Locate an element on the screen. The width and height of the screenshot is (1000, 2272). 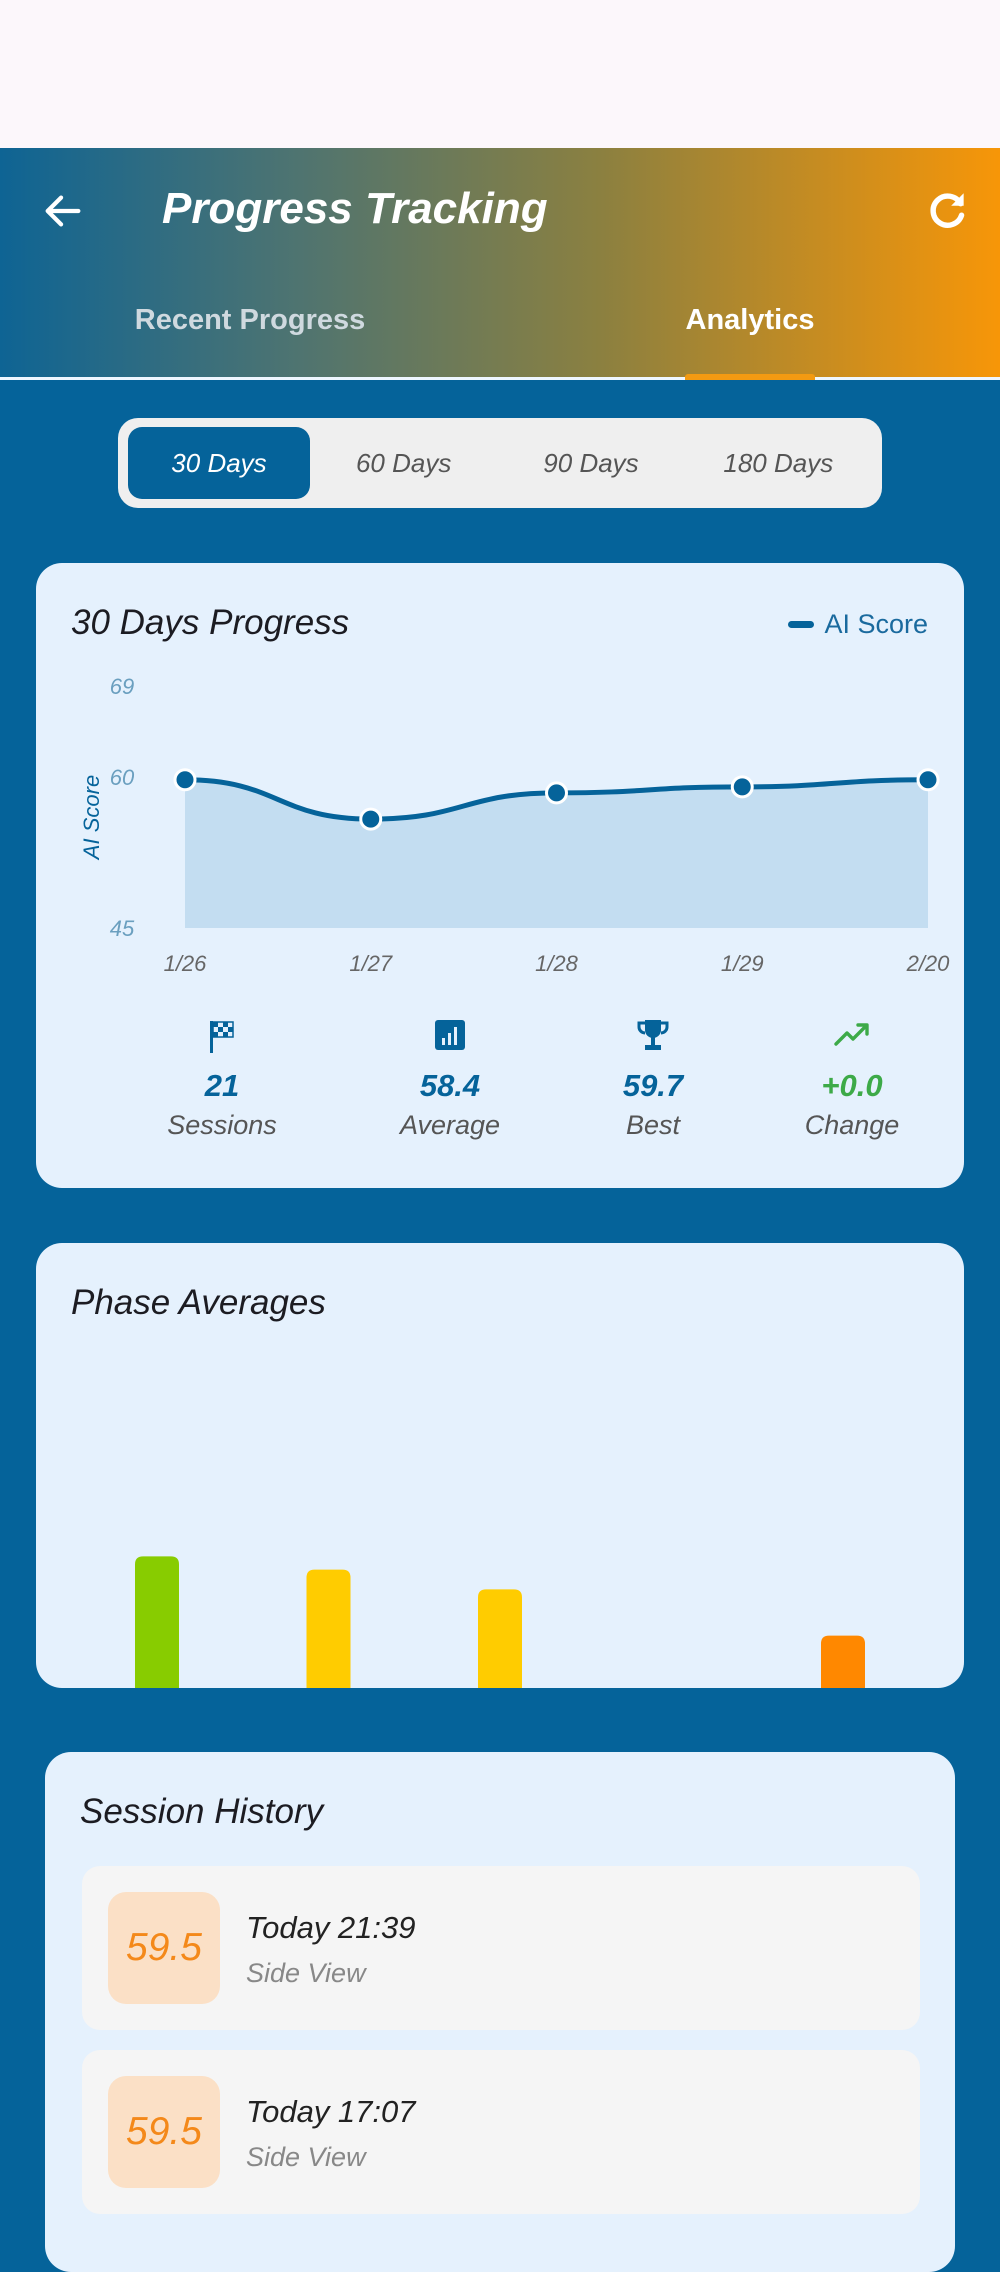
session-time: Today 21:39 is located at coordinates (331, 1927).